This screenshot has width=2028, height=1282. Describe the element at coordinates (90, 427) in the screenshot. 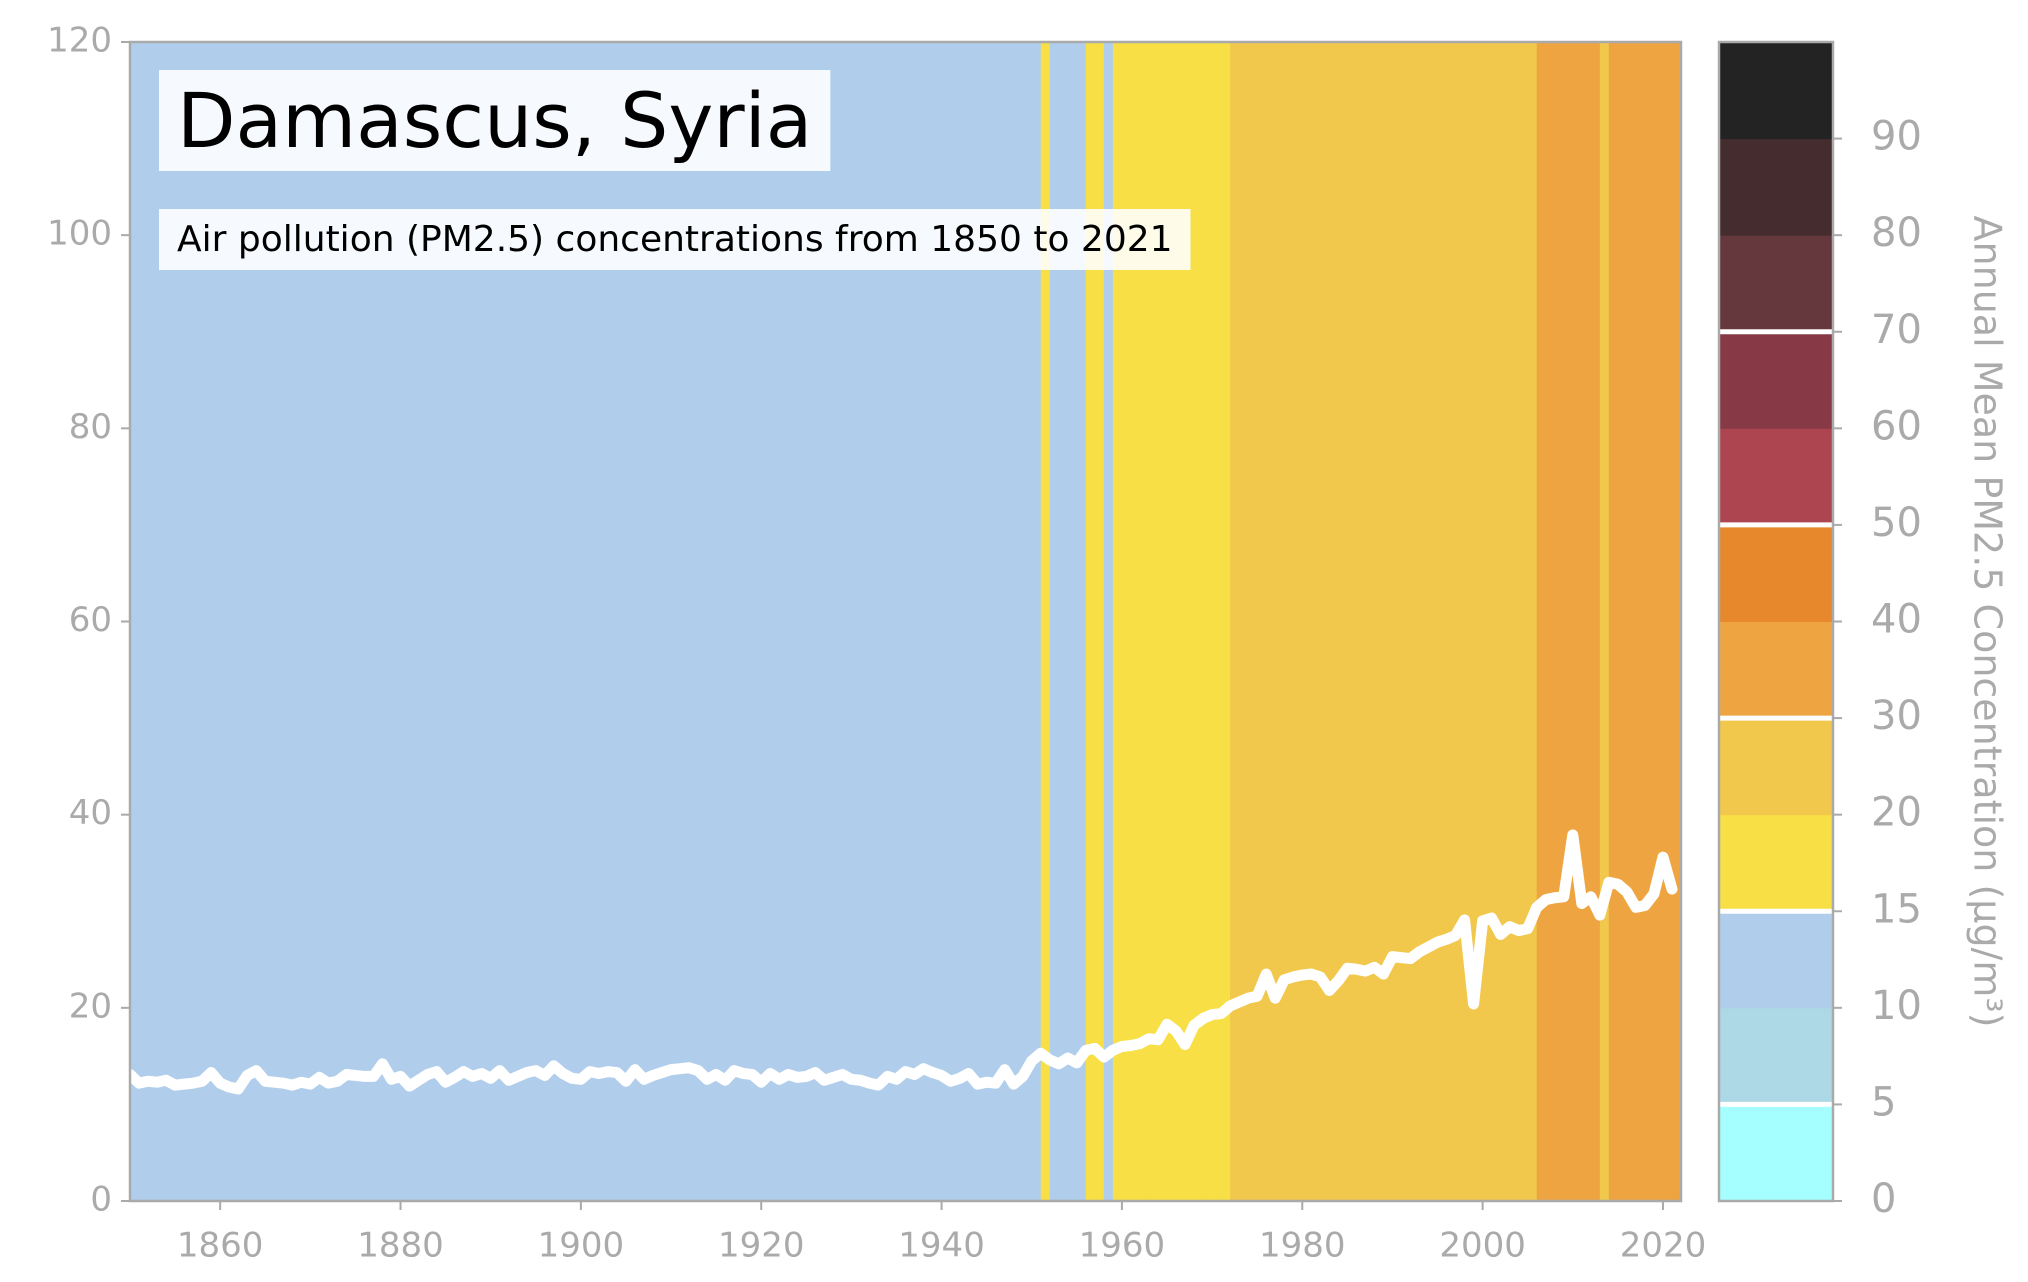

I see `y-tick-label: 80` at that location.